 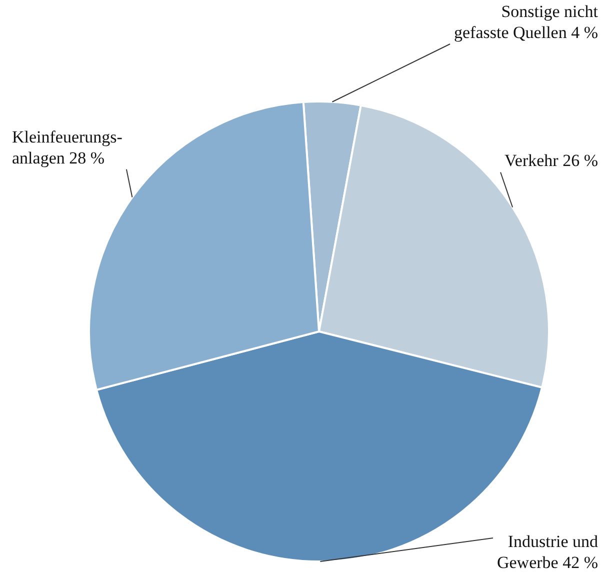 I want to click on slice-label: Industrie und Gewerbe 42 %, so click(x=547, y=552).